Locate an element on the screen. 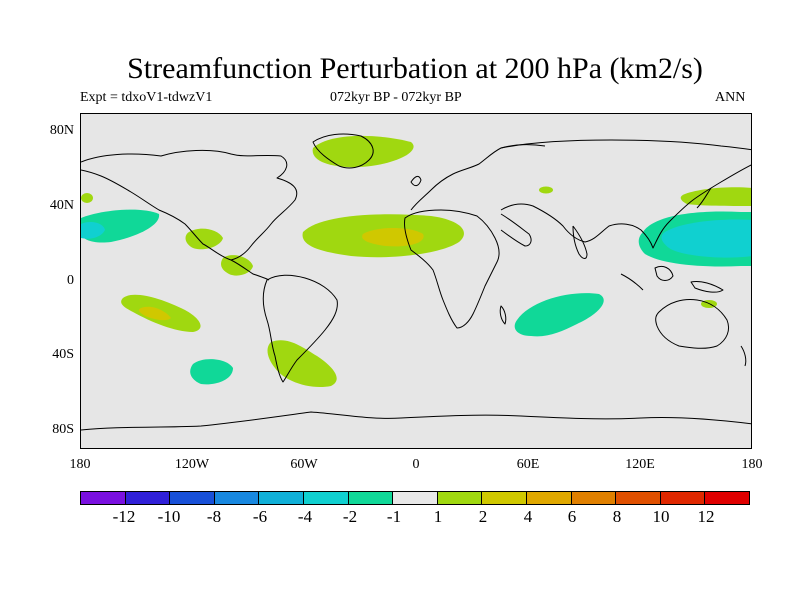 The width and height of the screenshot is (800, 600). coastline-new-zealand is located at coordinates (743, 356).